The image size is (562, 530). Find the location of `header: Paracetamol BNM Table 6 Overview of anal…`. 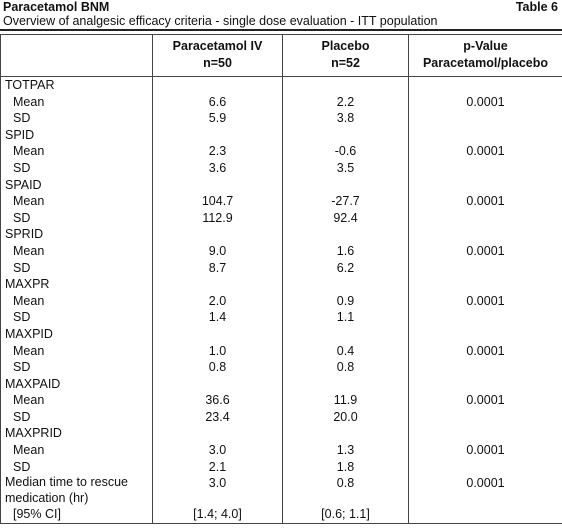

header: Paracetamol BNM Table 6 Overview of anal… is located at coordinates (281, 15).